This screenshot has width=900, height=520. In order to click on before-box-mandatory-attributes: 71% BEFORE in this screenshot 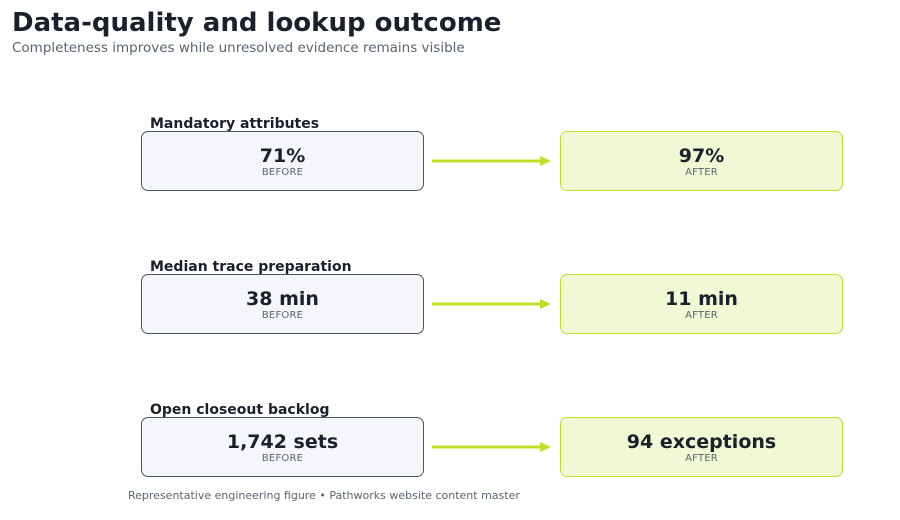, I will do `click(282, 161)`.